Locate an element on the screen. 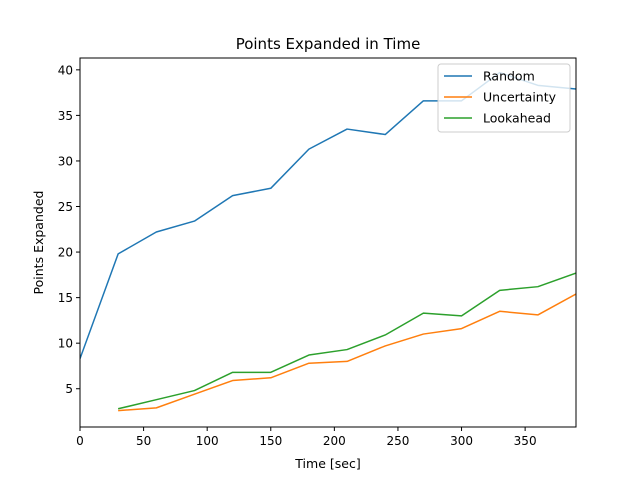 Image resolution: width=640 pixels, height=480 pixels. legend-box is located at coordinates (504, 98).